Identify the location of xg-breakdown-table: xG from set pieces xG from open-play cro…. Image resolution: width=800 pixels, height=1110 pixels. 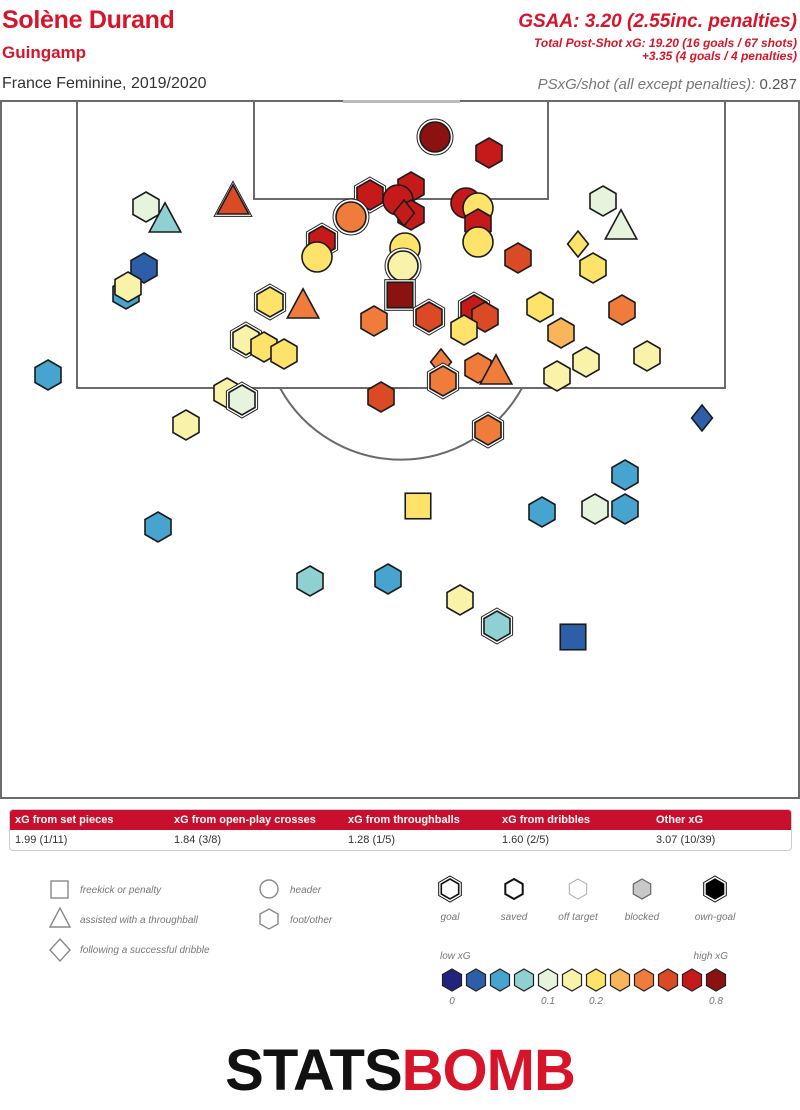
(400, 830).